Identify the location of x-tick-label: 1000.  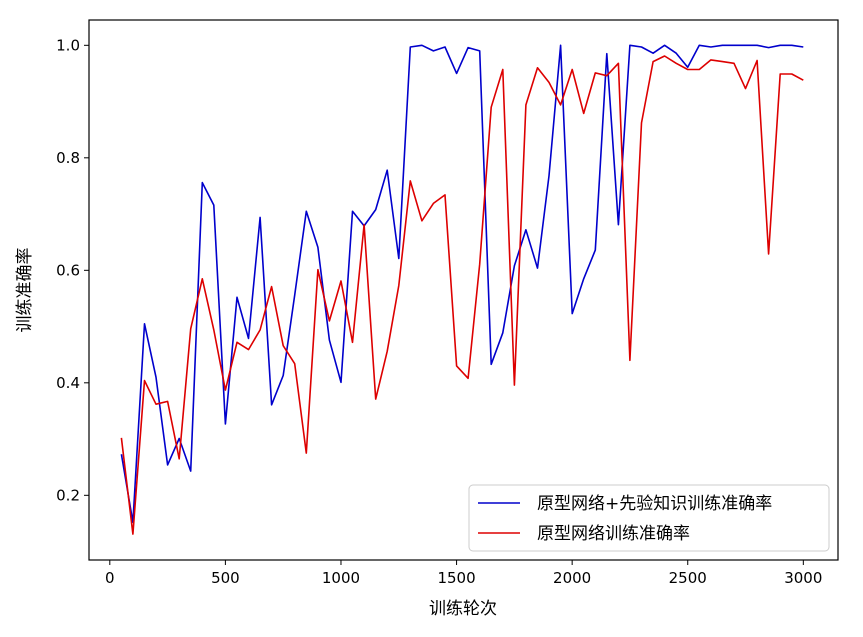
(341, 578).